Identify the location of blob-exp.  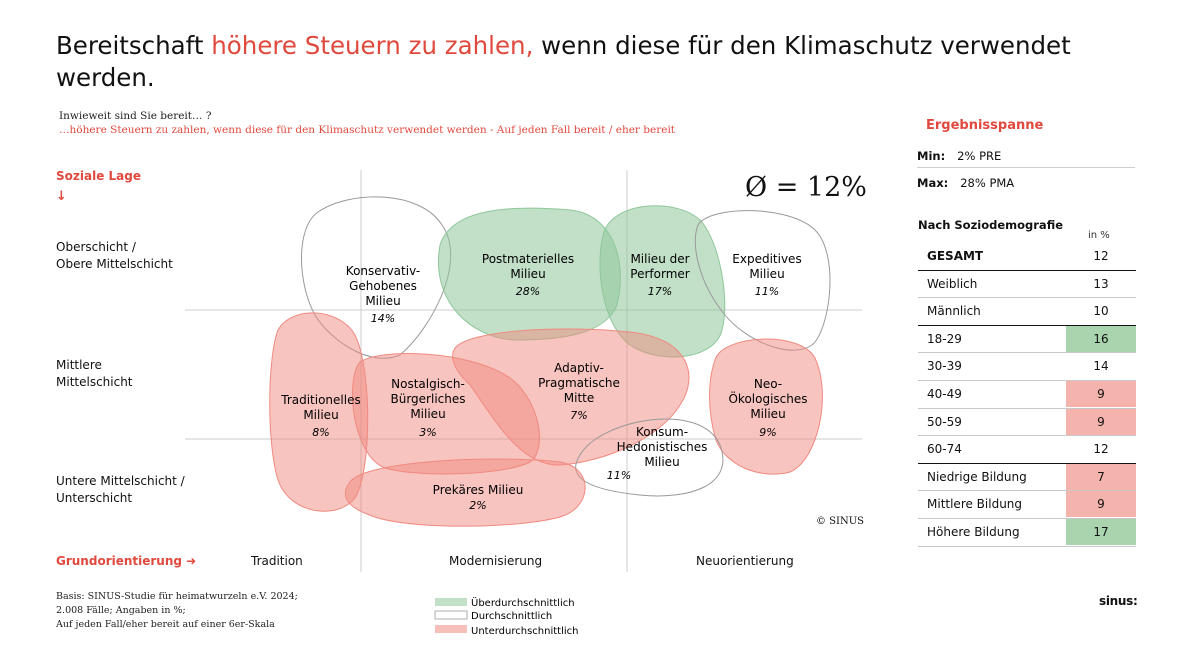
(762, 280).